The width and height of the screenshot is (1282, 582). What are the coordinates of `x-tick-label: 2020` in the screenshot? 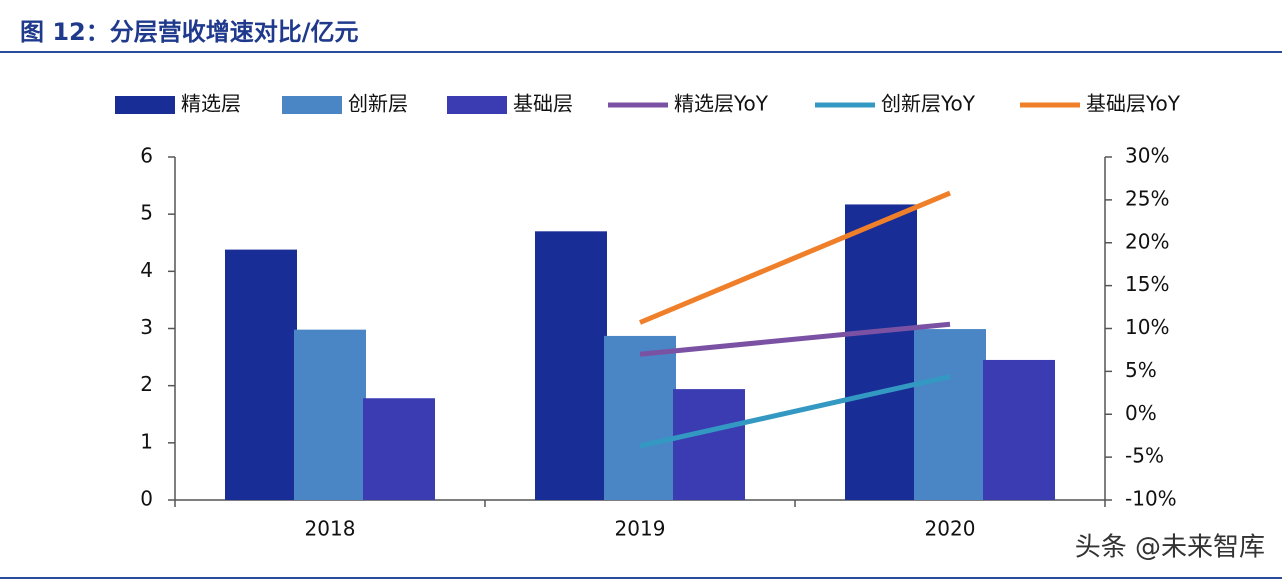 It's located at (950, 529).